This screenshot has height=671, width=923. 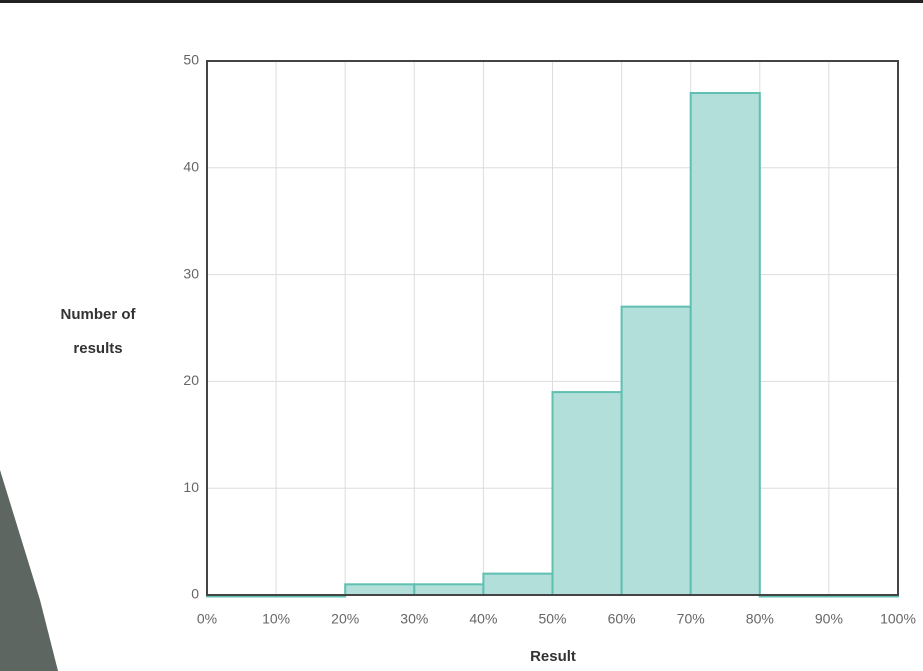 I want to click on y-tick-label: 30, so click(x=191, y=273).